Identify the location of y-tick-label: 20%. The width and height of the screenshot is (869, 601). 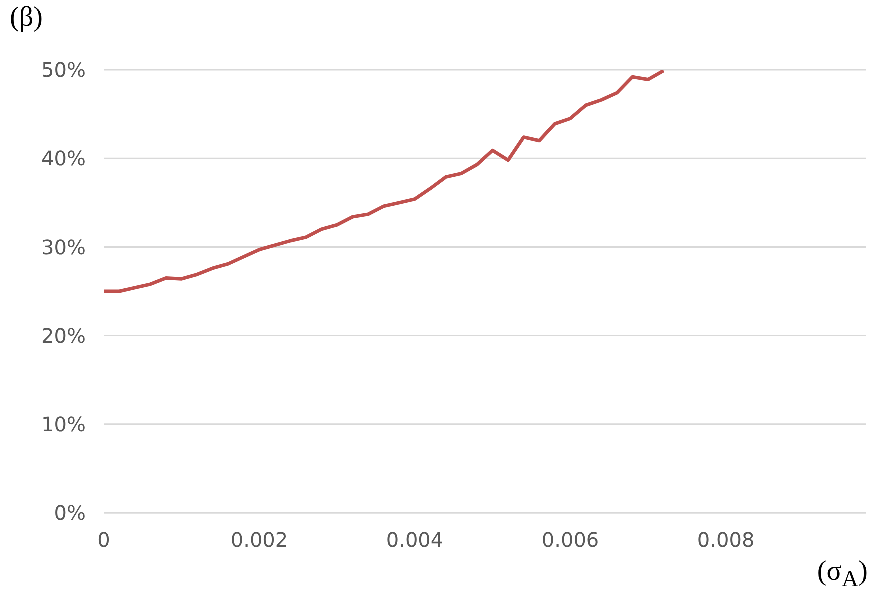
(64, 336).